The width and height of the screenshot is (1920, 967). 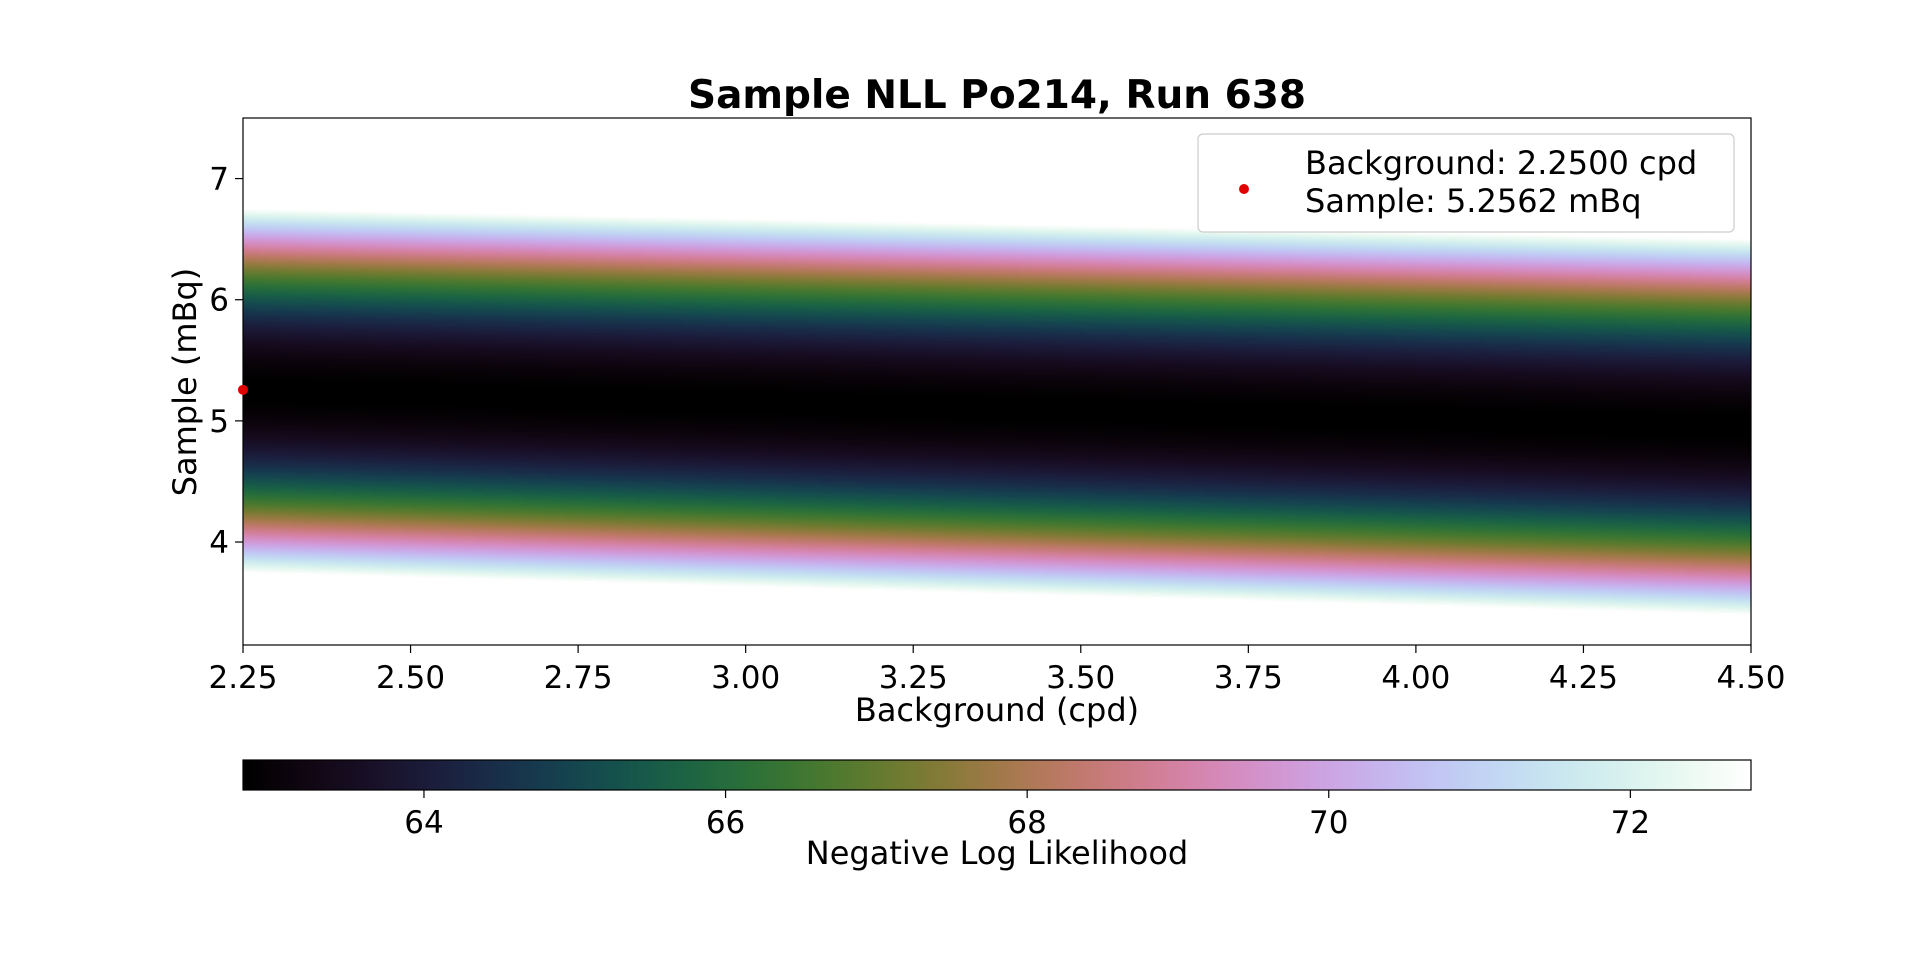 What do you see at coordinates (219, 301) in the screenshot?
I see `y-tick-label: 6` at bounding box center [219, 301].